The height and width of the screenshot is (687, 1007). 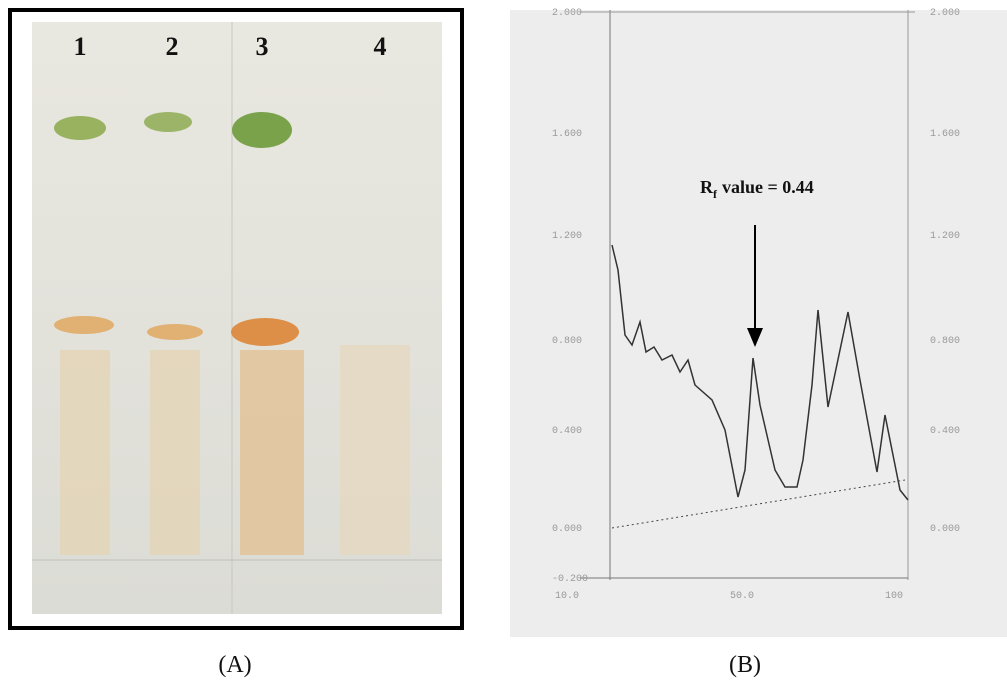 I want to click on y-tick-label: -0.200, so click(x=570, y=579).